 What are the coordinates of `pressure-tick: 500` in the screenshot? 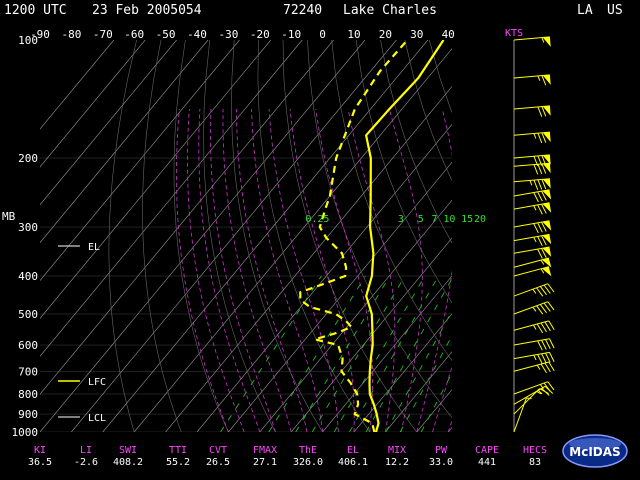 It's located at (28, 314).